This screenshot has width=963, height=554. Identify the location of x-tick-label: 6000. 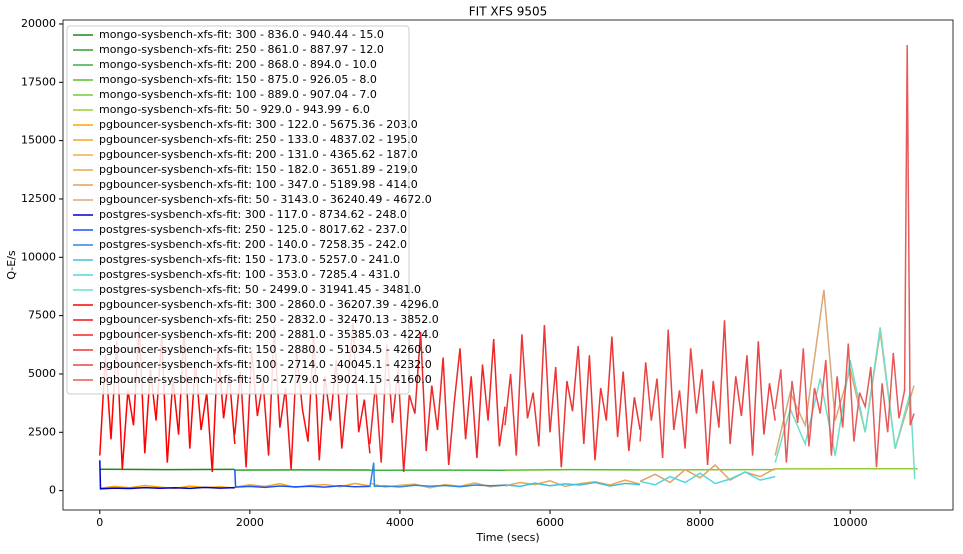
(550, 522).